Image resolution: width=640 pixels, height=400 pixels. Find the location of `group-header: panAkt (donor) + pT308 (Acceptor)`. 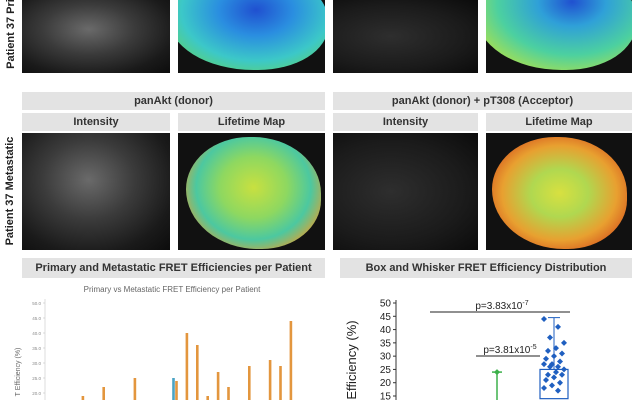

group-header: panAkt (donor) + pT308 (Acceptor) is located at coordinates (482, 101).